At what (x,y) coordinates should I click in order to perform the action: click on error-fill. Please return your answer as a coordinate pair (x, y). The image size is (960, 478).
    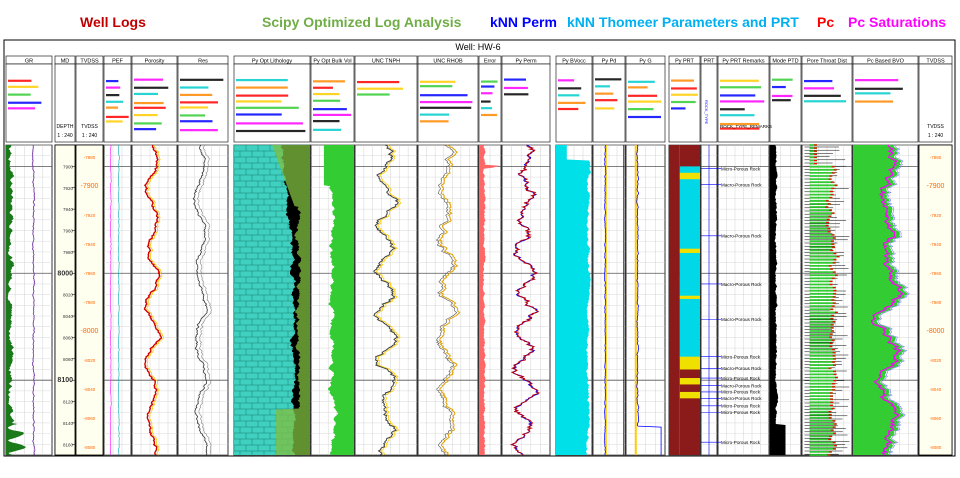
    Looking at the image, I should click on (489, 300).